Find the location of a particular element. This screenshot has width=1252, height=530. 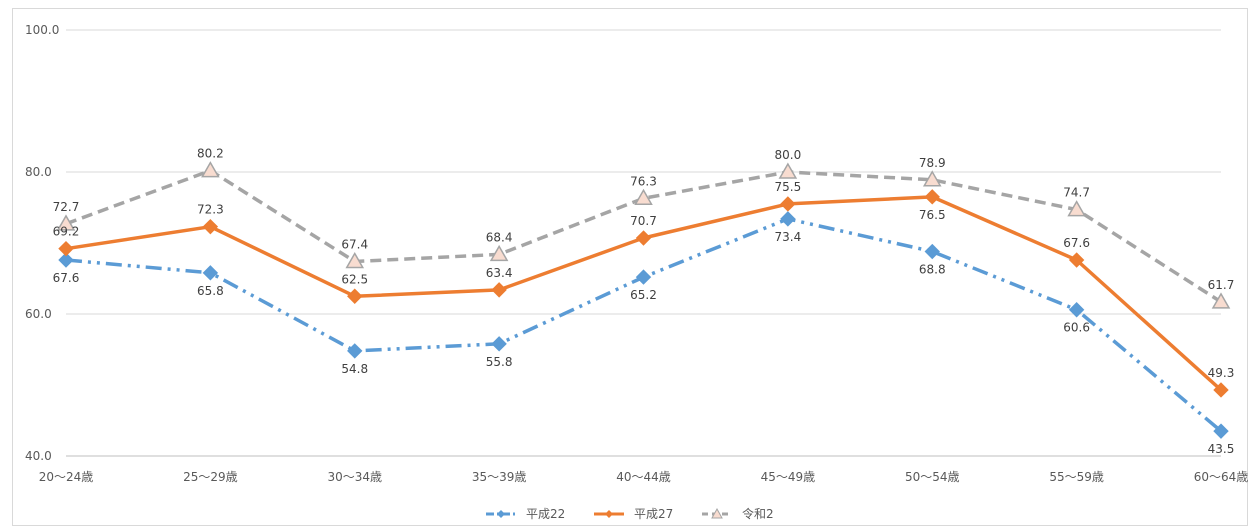

y-tick-label: 60.0 is located at coordinates (38, 314).